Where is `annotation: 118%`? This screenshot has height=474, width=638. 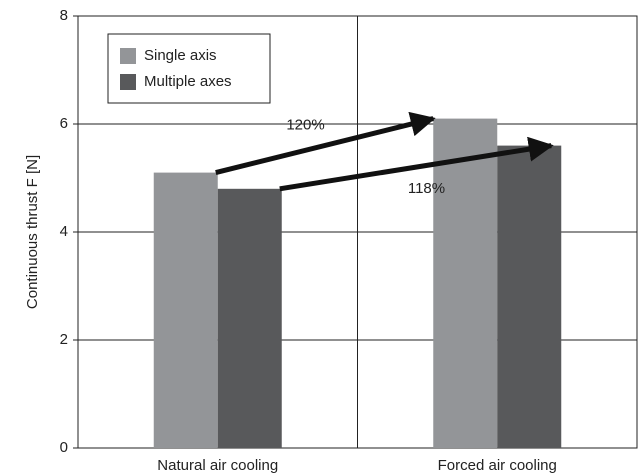
annotation: 118% is located at coordinates (426, 188).